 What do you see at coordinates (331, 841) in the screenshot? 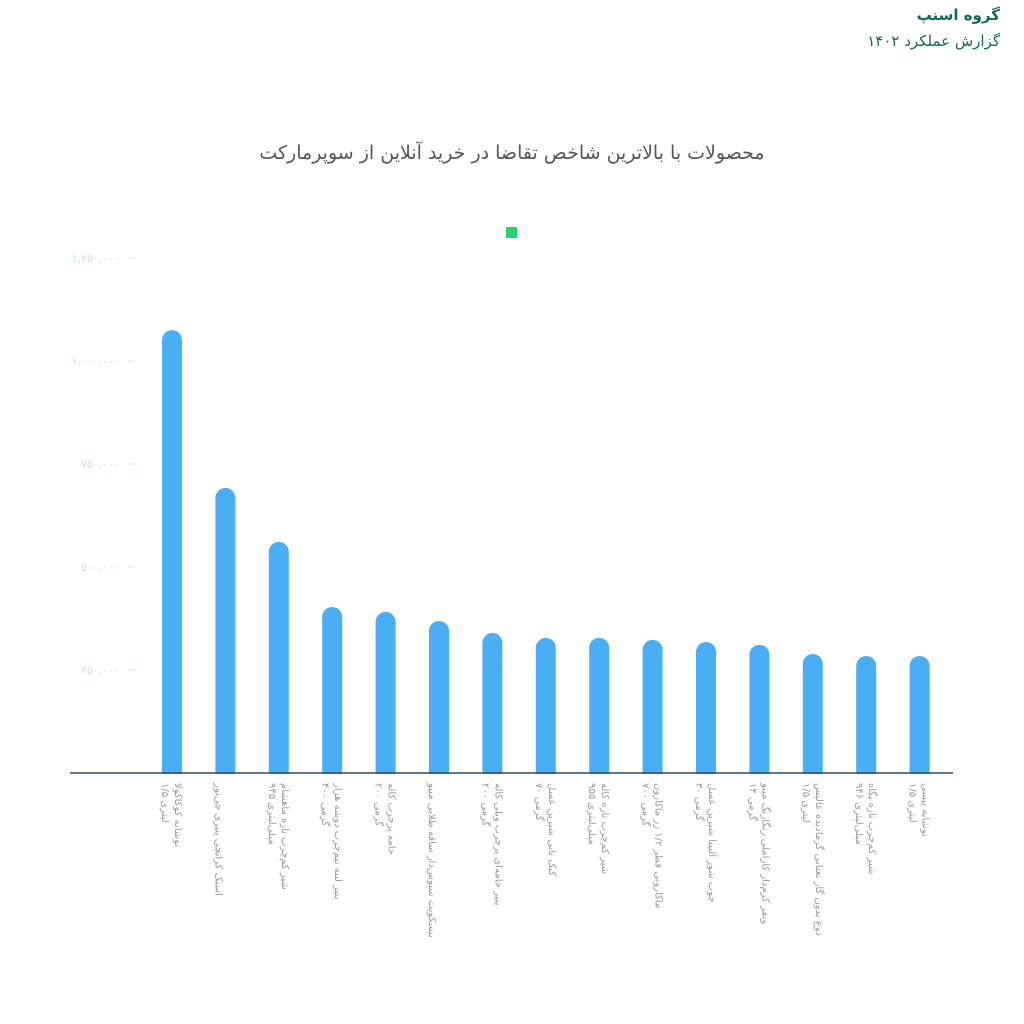
I see `x-tick-label: پنیر لبنه نیم‌چرب دوشه هراز ۴۰۰ گرمی` at bounding box center [331, 841].